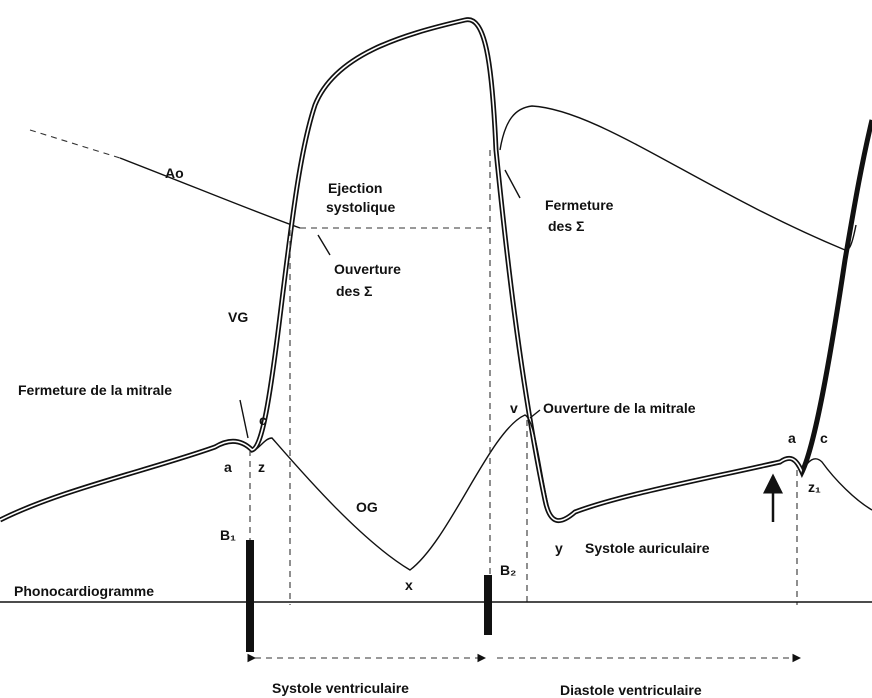  Describe the element at coordinates (367, 269) in the screenshot. I see `label: Ouverture` at that location.